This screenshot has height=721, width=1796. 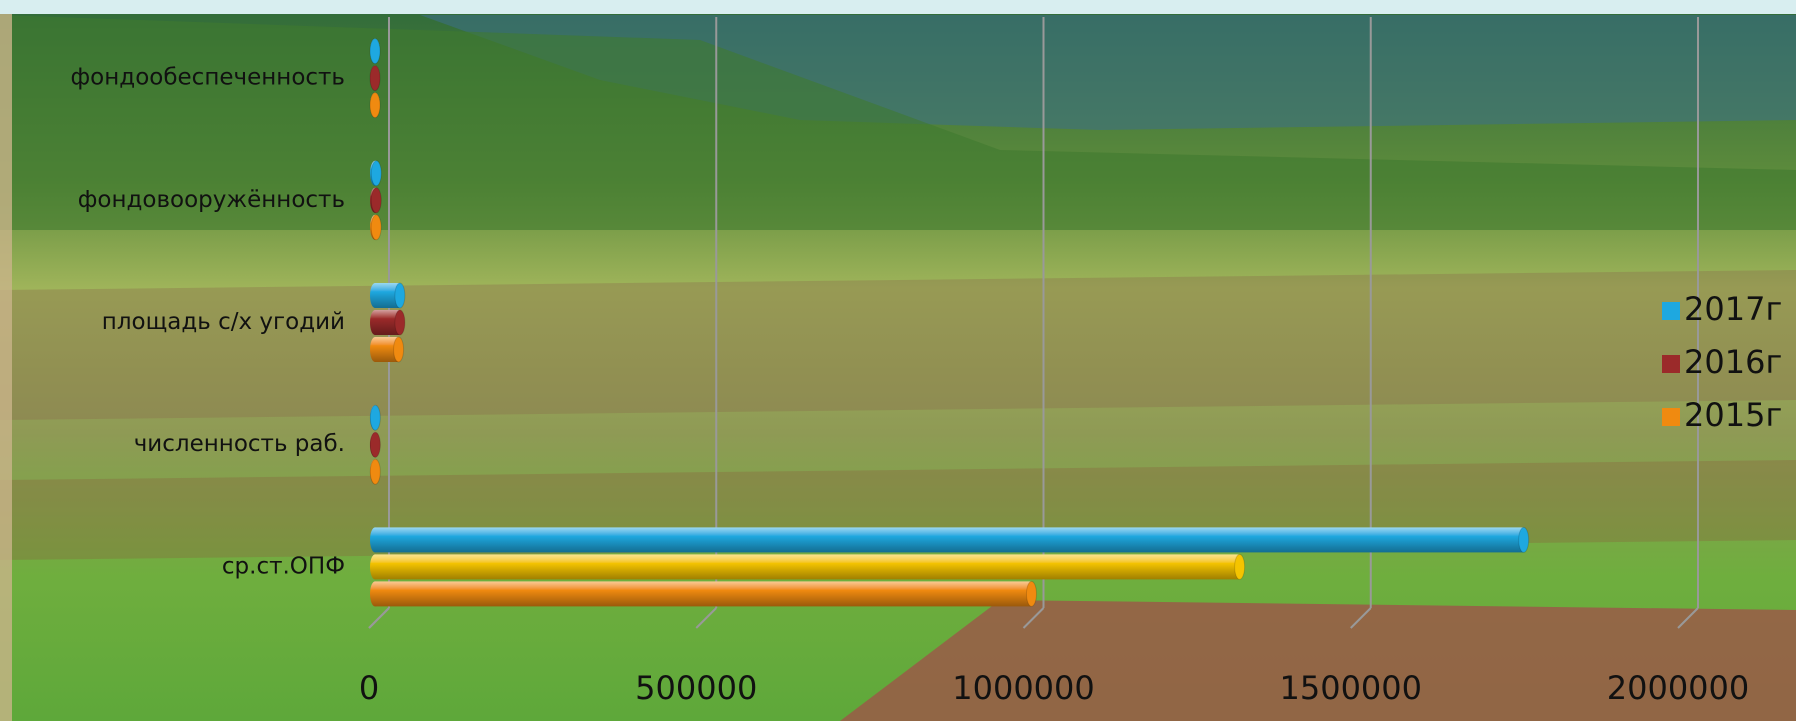 What do you see at coordinates (1350, 688) in the screenshot?
I see `x-tick-label: 1500000` at bounding box center [1350, 688].